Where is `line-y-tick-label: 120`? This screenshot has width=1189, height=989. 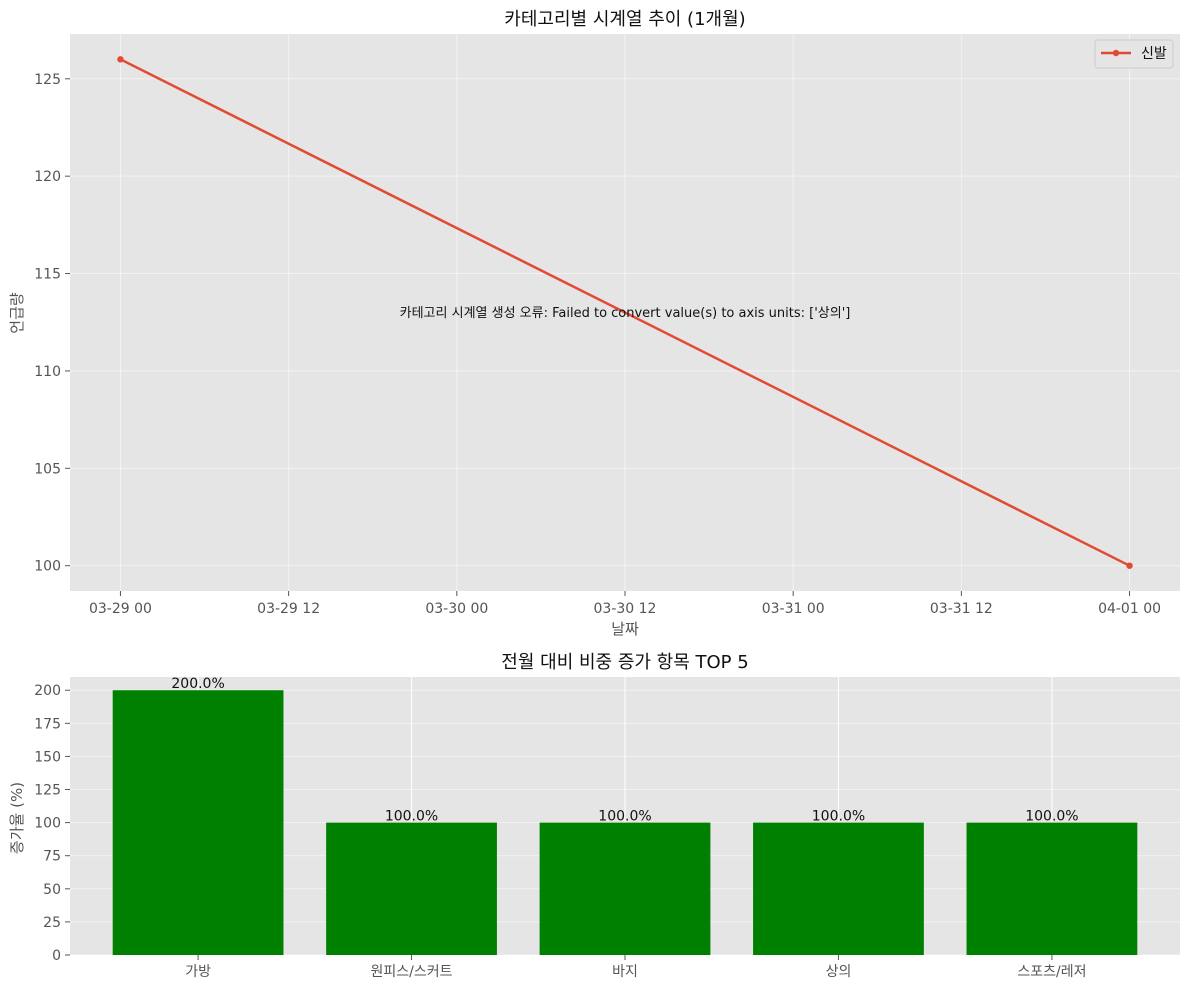 line-y-tick-label: 120 is located at coordinates (47, 177).